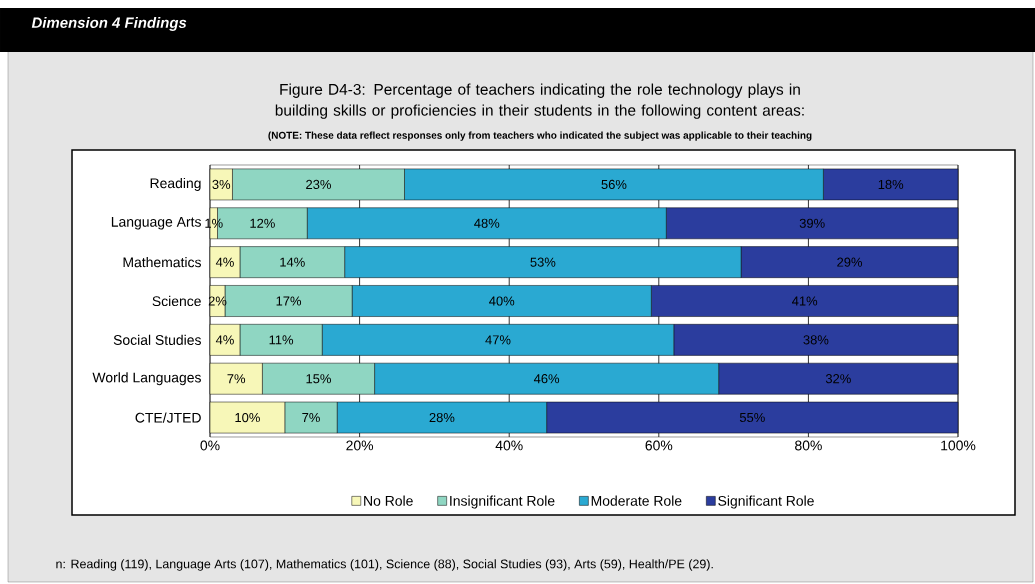 This screenshot has width=1035, height=584. Describe the element at coordinates (838, 379) in the screenshot. I see `data-label: 32%` at that location.